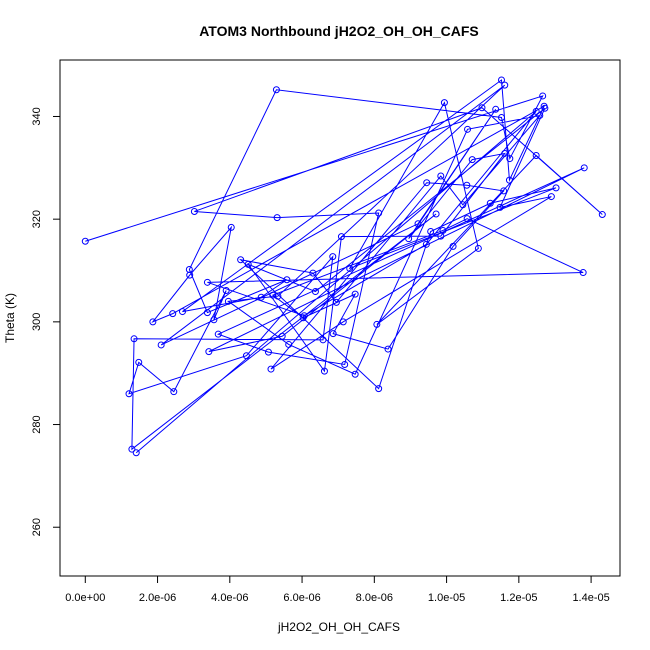 The height and width of the screenshot is (650, 650). What do you see at coordinates (37, 322) in the screenshot?
I see `y-tick-label: 300` at bounding box center [37, 322].